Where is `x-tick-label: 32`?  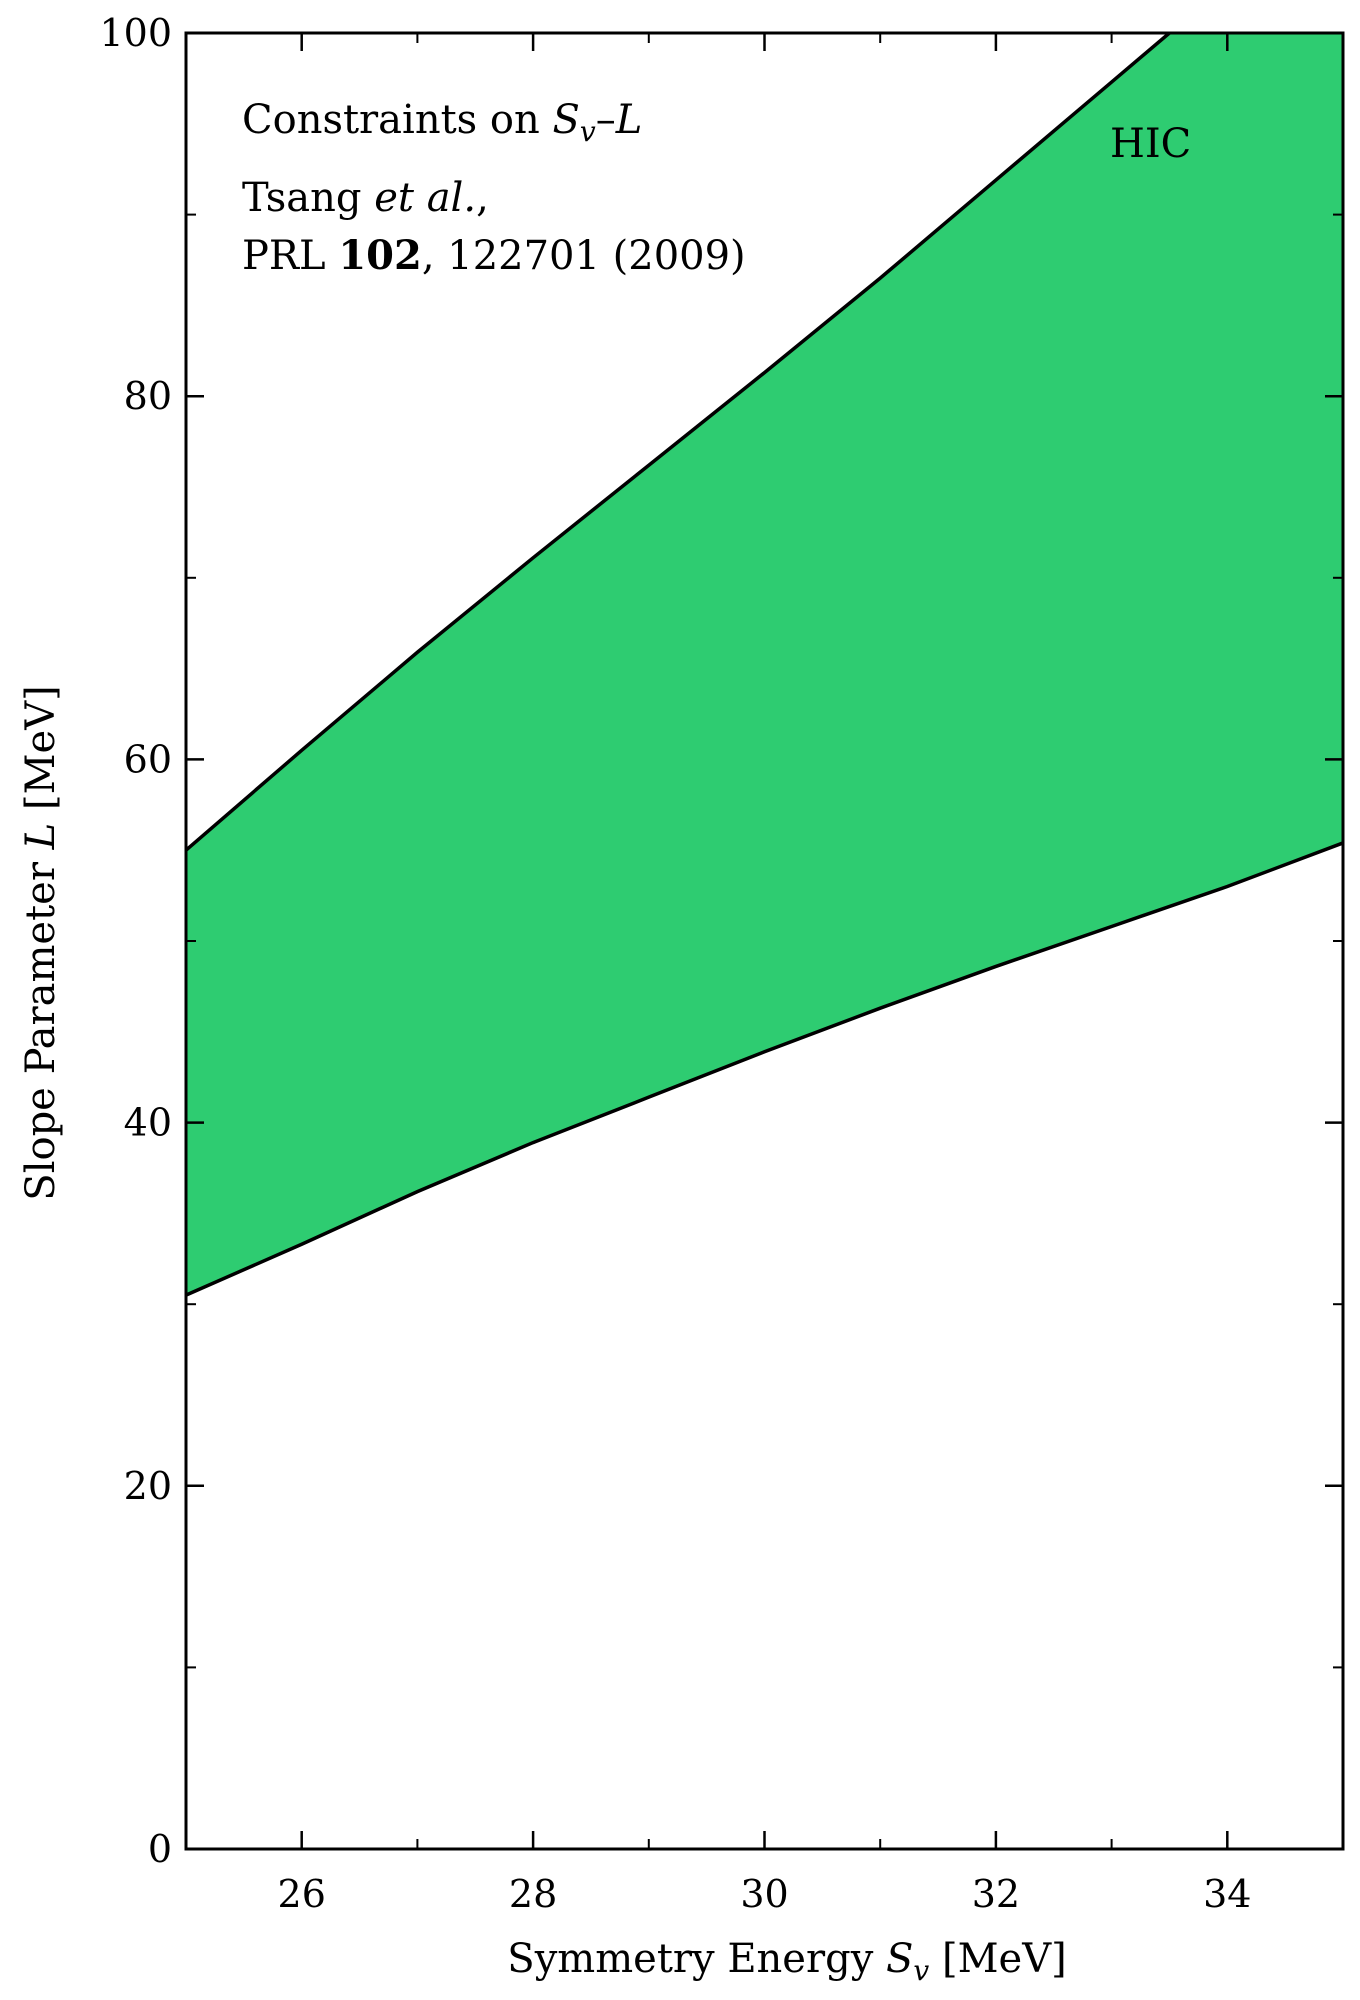
x-tick-label: 32 is located at coordinates (996, 1894).